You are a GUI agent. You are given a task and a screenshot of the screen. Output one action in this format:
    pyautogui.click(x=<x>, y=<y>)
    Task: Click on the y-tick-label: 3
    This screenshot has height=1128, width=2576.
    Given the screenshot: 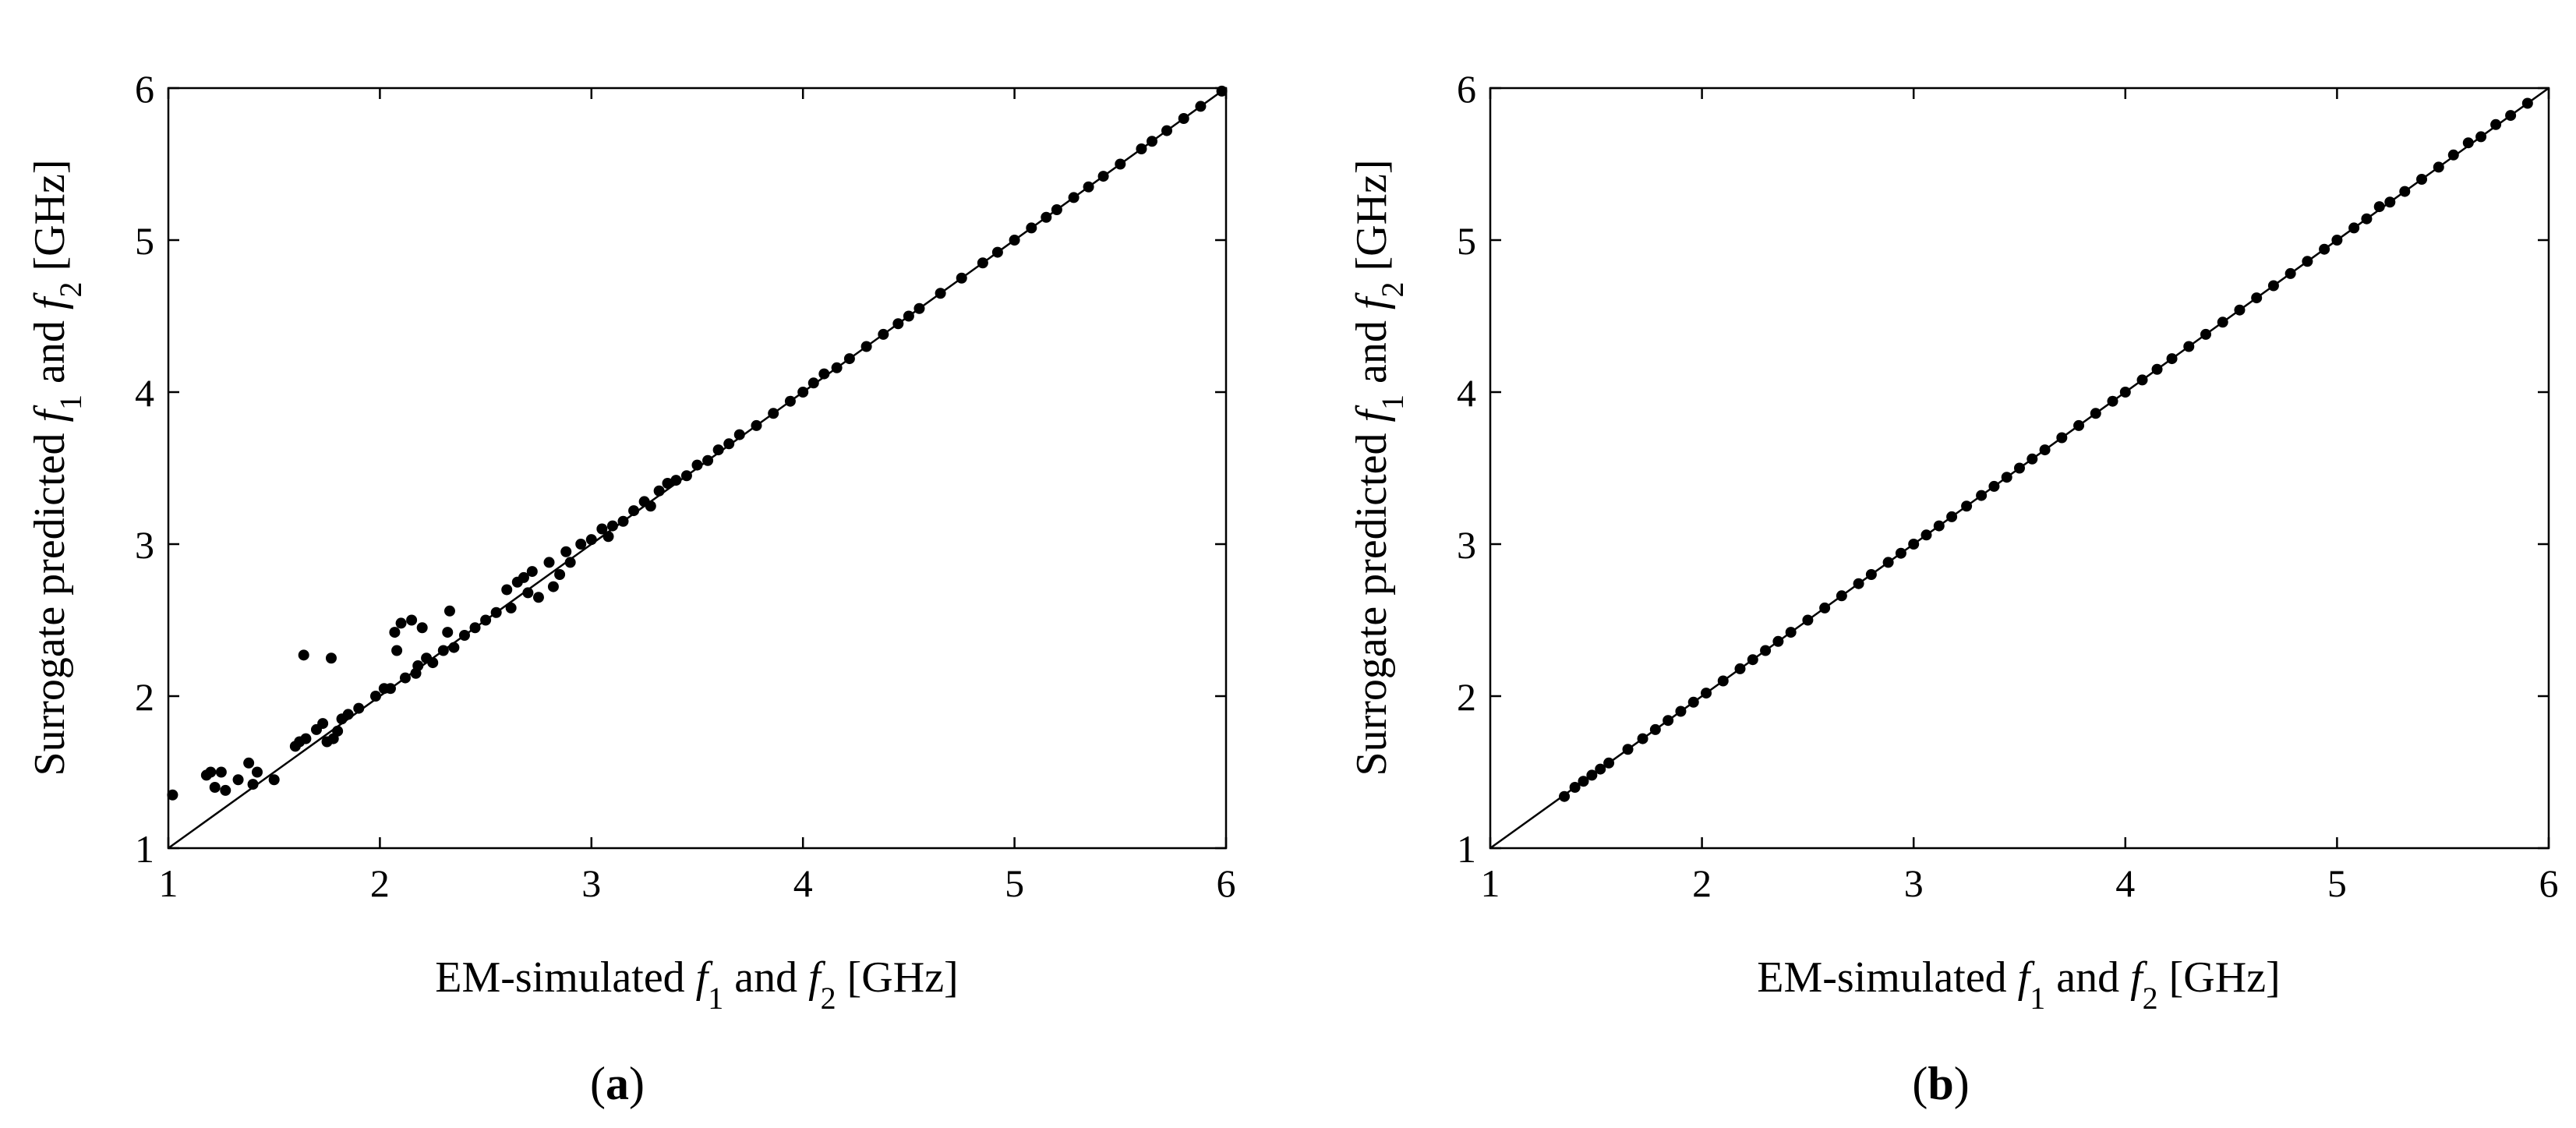 What is the action you would take?
    pyautogui.click(x=1466, y=545)
    